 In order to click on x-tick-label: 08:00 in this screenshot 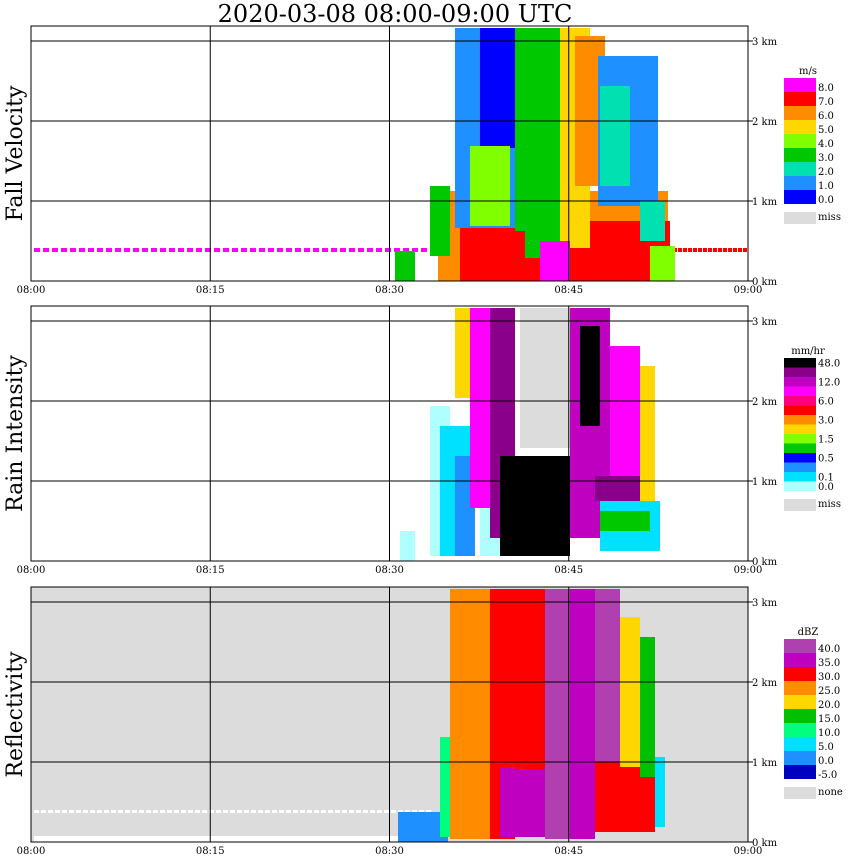, I will do `click(31, 851)`.